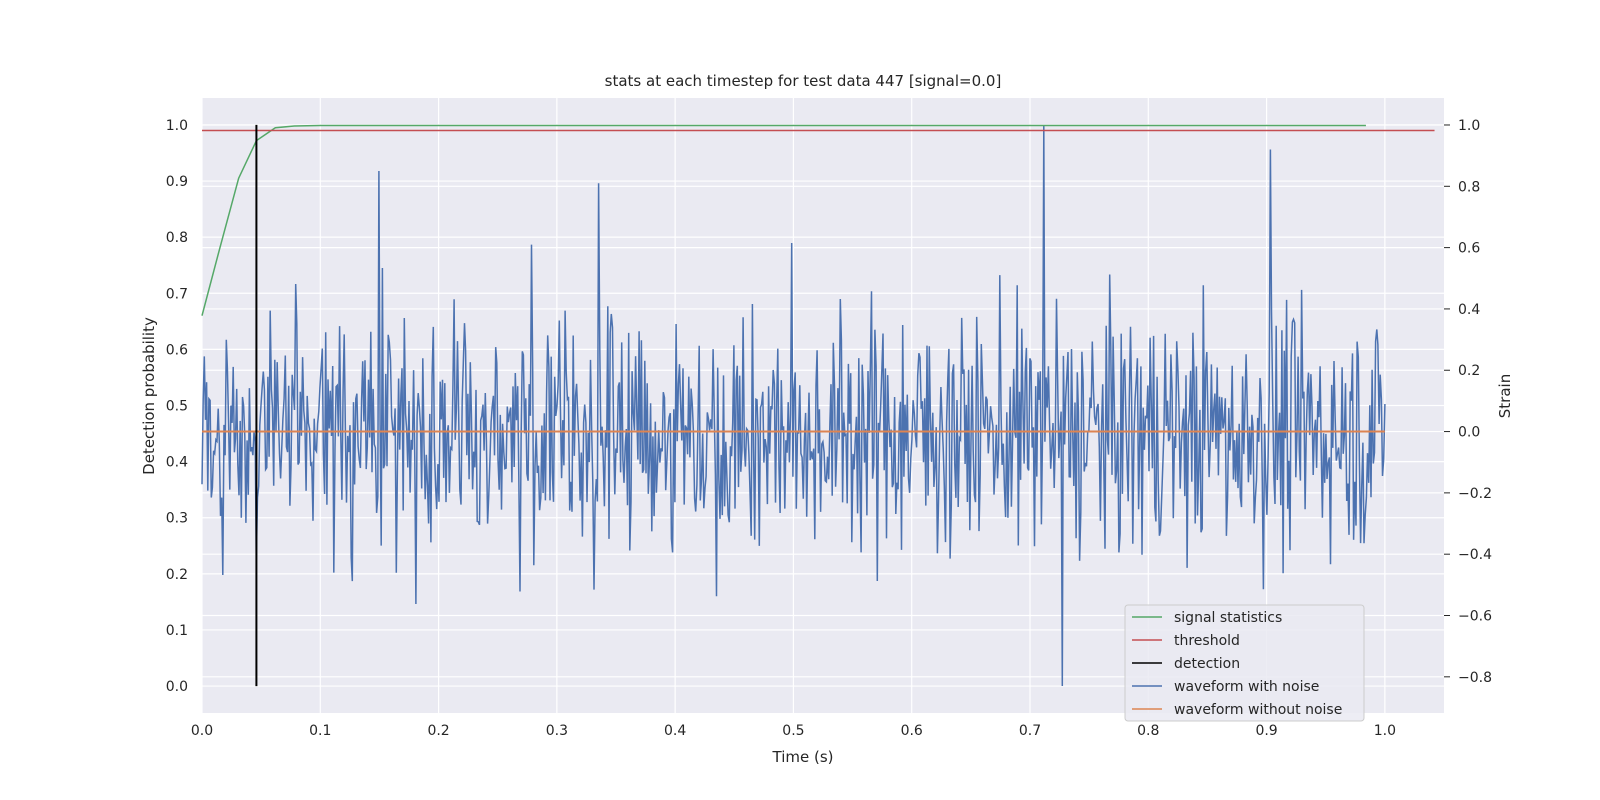  What do you see at coordinates (912, 731) in the screenshot?
I see `x-tick-label: 0.6` at bounding box center [912, 731].